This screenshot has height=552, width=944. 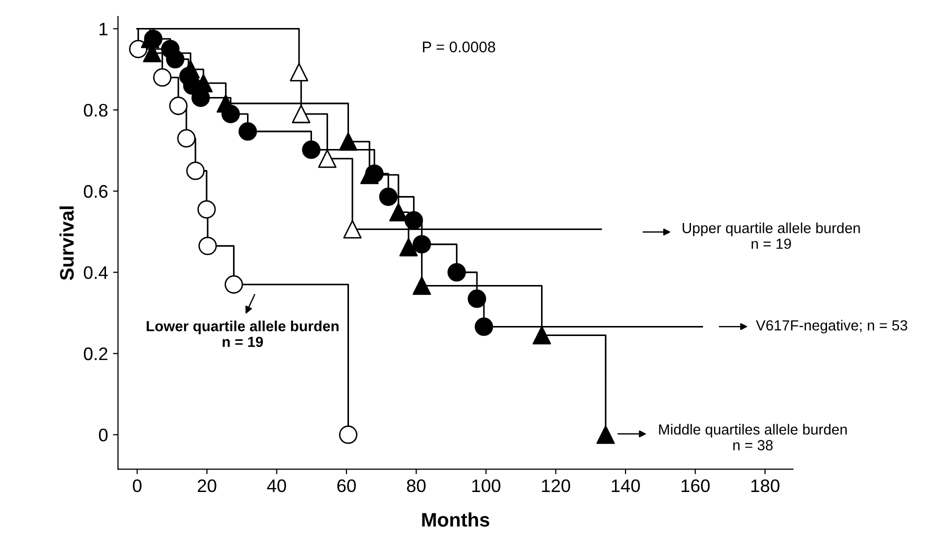 I want to click on y-tick-label: 0.2, so click(x=96, y=353).